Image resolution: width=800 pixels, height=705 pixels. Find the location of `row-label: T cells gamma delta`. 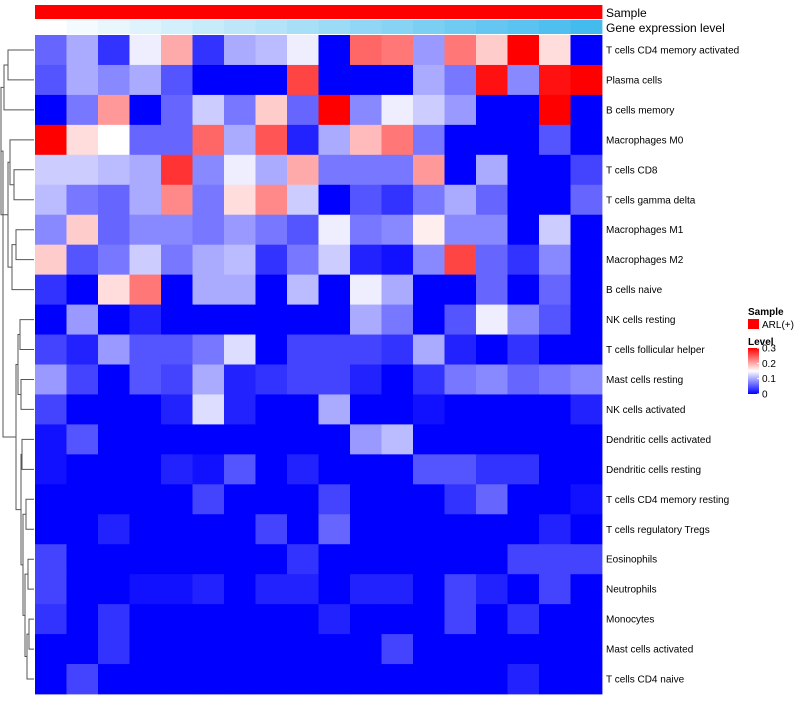

row-label: T cells gamma delta is located at coordinates (651, 200).